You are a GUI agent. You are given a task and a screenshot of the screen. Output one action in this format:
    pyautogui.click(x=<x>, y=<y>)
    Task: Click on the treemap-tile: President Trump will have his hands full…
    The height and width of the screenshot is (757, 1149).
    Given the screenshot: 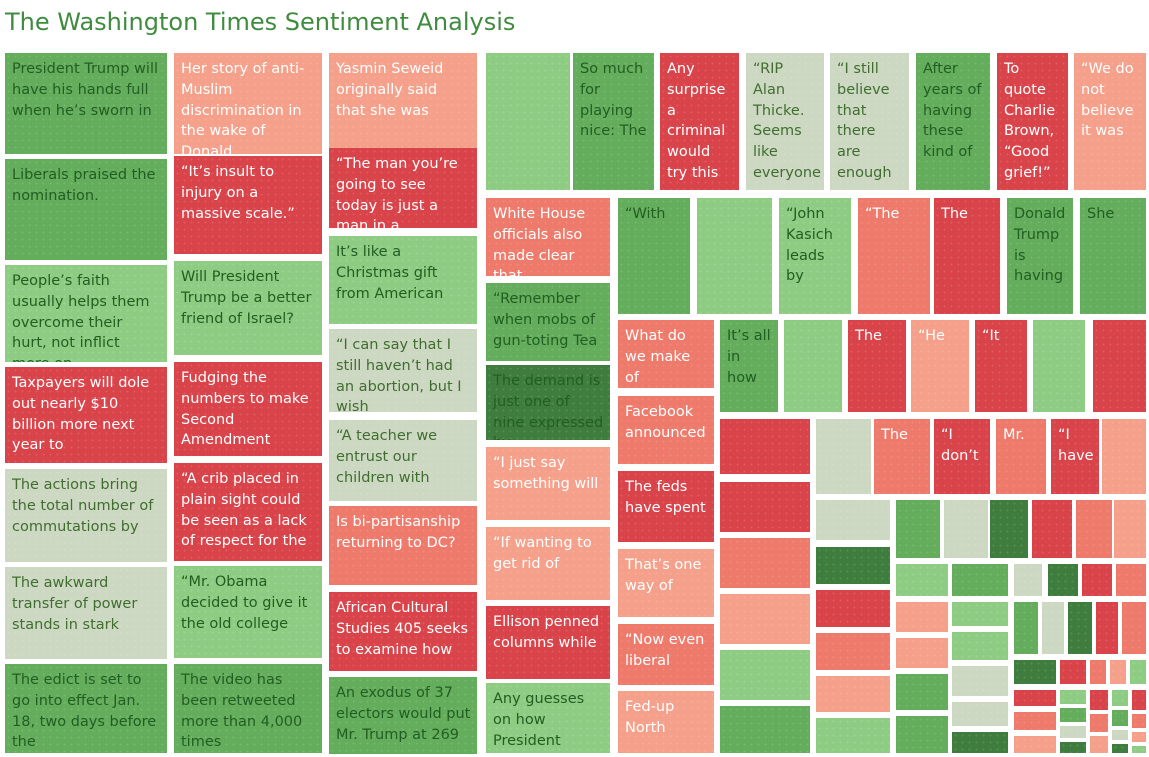 What is the action you would take?
    pyautogui.click(x=86, y=103)
    